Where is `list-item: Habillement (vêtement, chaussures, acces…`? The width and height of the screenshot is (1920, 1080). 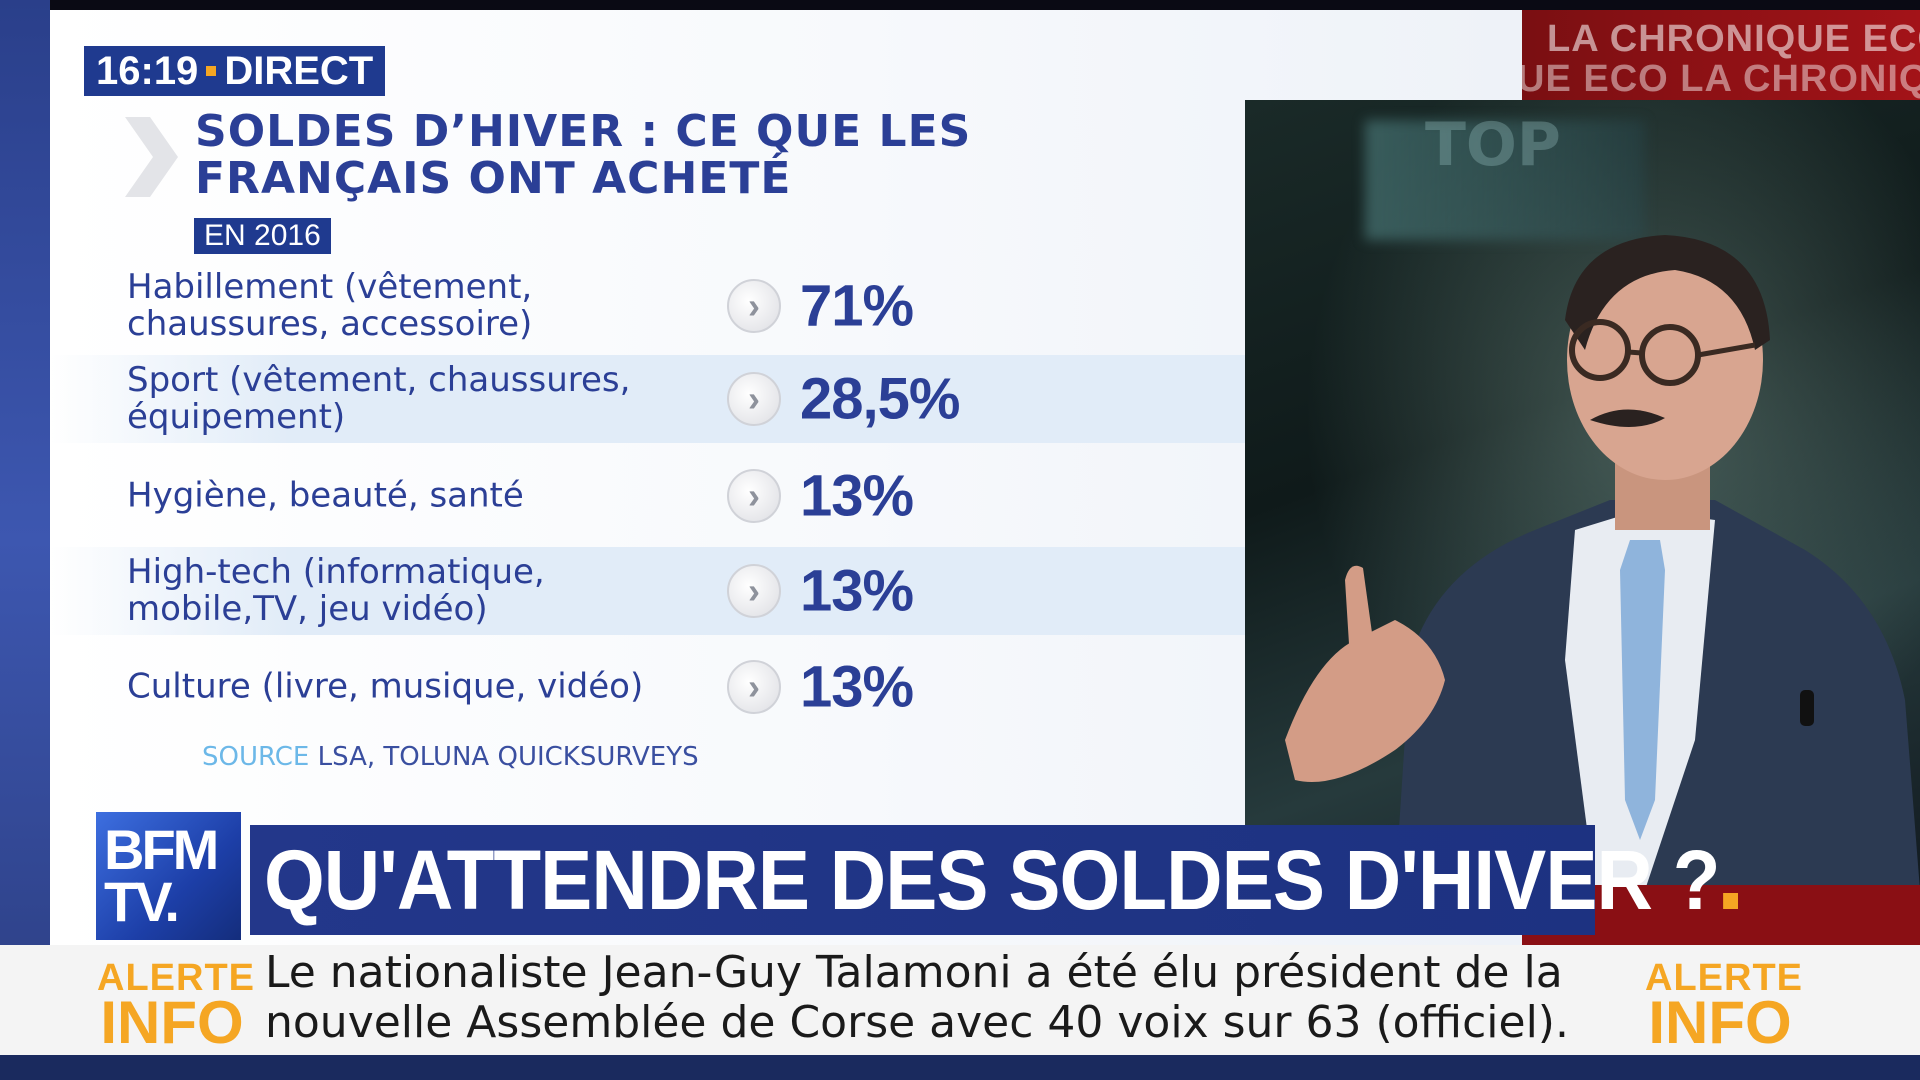 list-item: Habillement (vêtement, chaussures, acces… is located at coordinates (647, 306).